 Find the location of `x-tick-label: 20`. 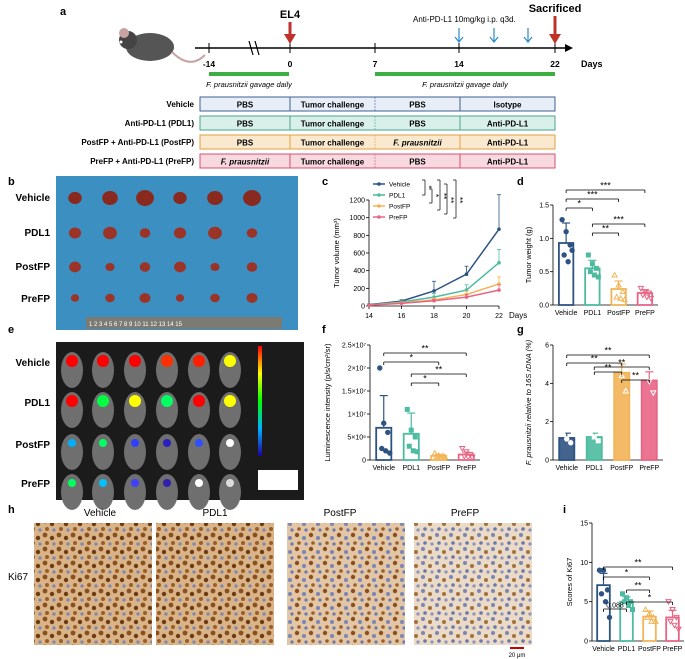

x-tick-label: 20 is located at coordinates (467, 316).